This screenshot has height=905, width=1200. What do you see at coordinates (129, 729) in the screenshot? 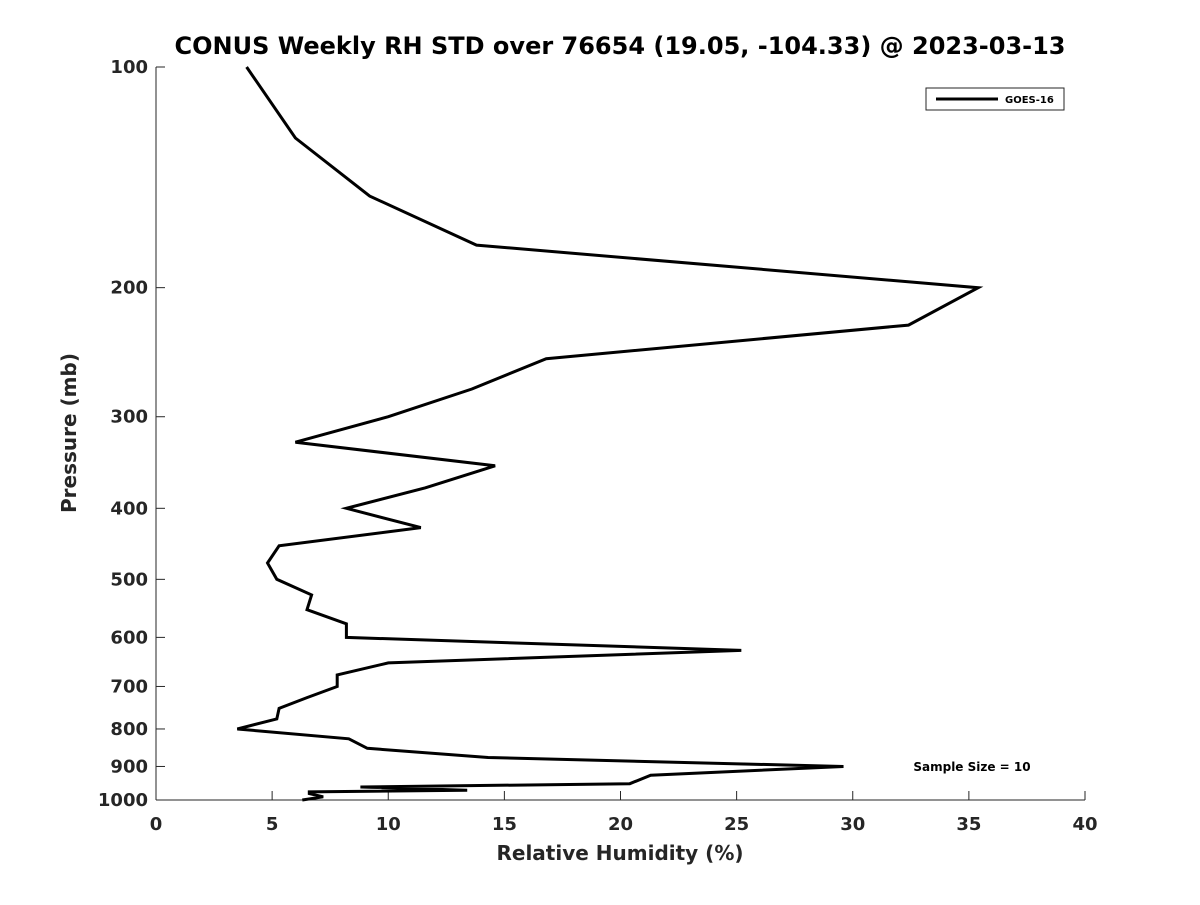
I see `y-tick-label: 800` at bounding box center [129, 729].